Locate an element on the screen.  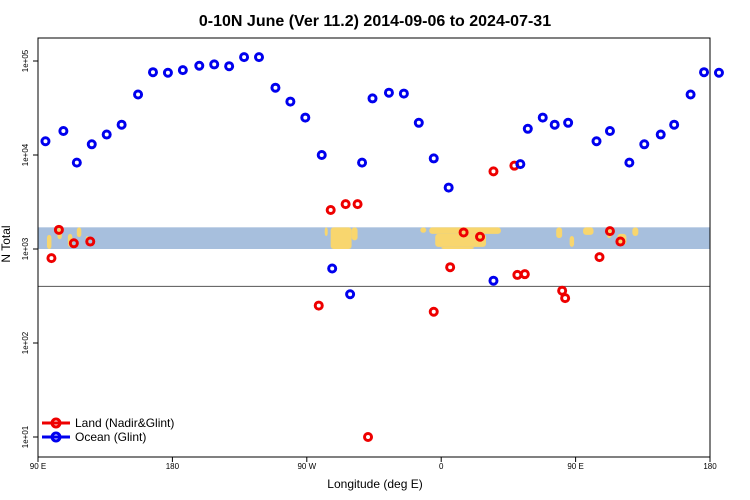
legend-ocean-label: Ocean (Glint) is located at coordinates (110, 437).